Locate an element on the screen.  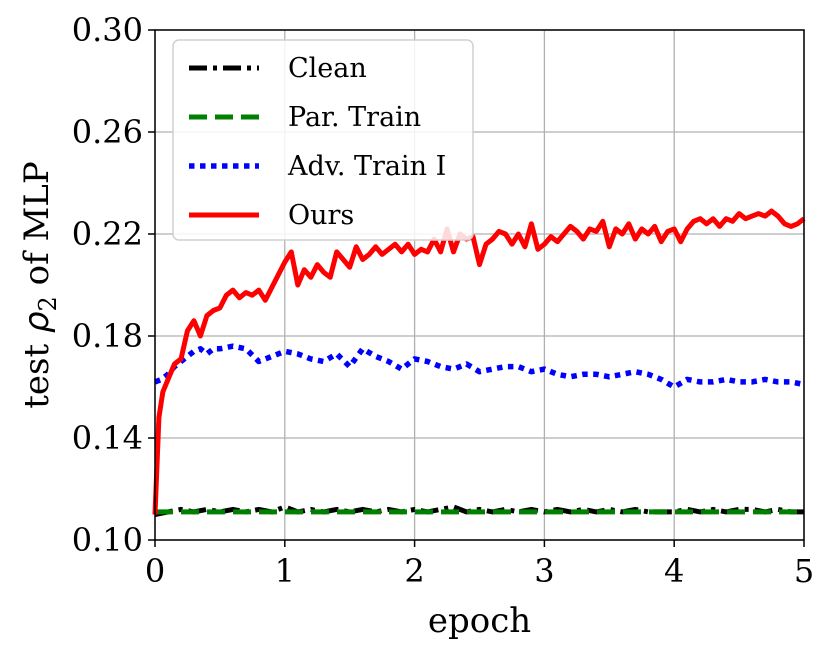
series-line-adv-train-i is located at coordinates (479, 366).